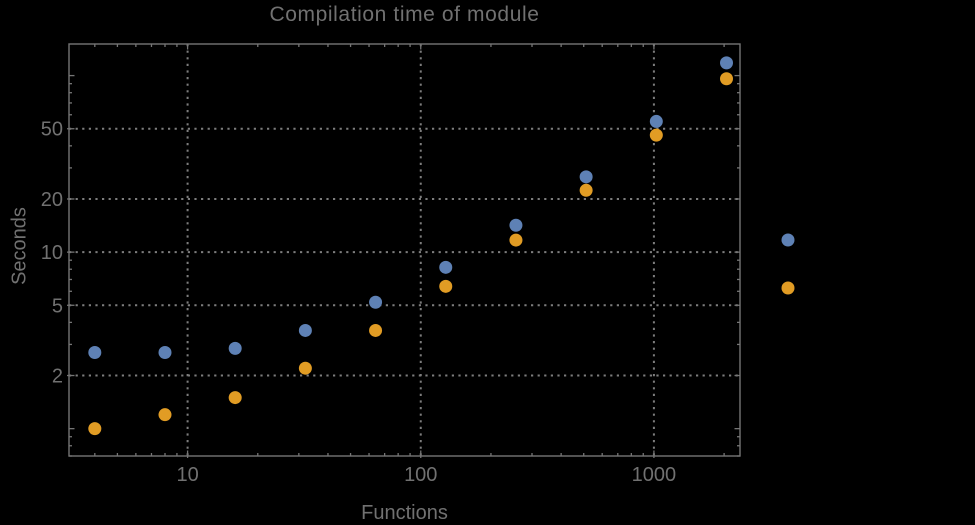 Image resolution: width=975 pixels, height=525 pixels. Describe the element at coordinates (57, 377) in the screenshot. I see `y-tick-label: 2` at that location.